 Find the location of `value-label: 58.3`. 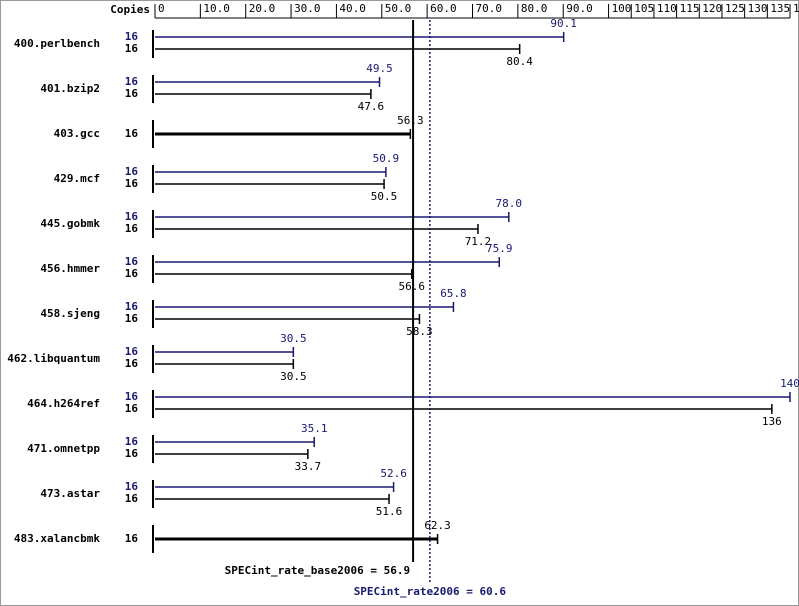

value-label: 58.3 is located at coordinates (419, 331).